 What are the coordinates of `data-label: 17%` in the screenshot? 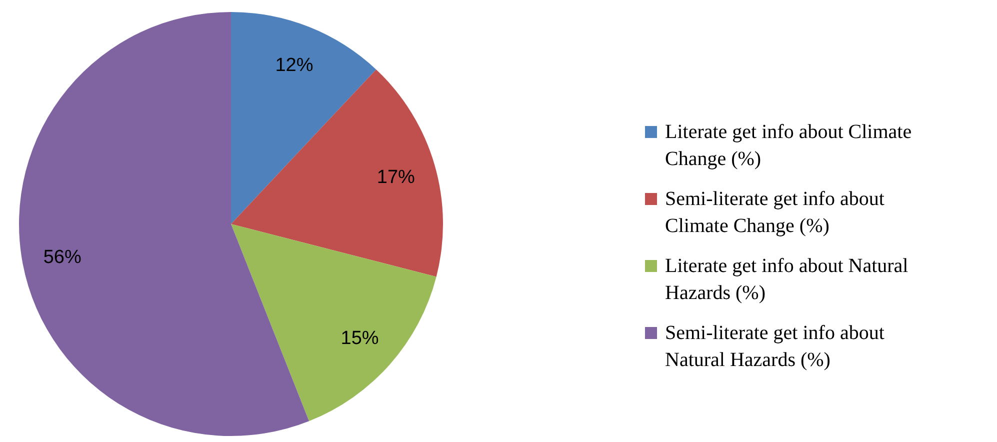 It's located at (396, 177).